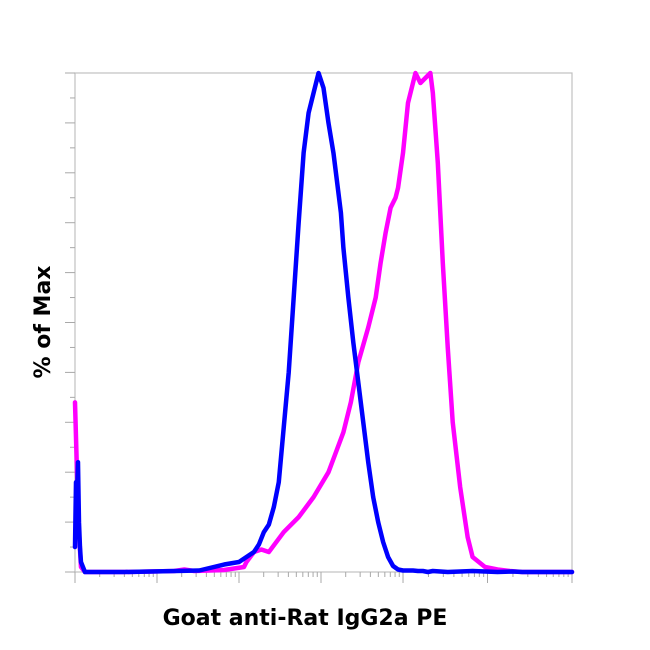 Image resolution: width=650 pixels, height=650 pixels. Describe the element at coordinates (305, 618) in the screenshot. I see `x-axis-title: Goat anti-Rat IgG2a PE` at that location.